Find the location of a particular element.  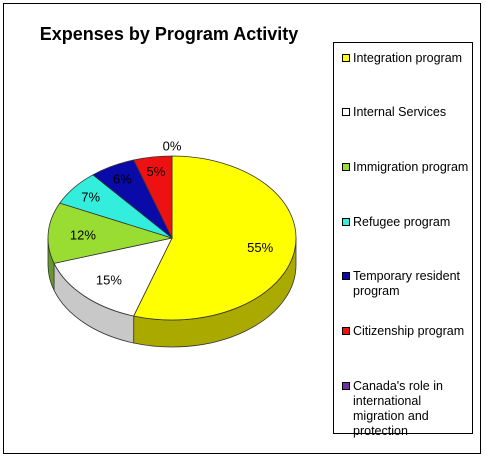

legend-label: Citizenship program is located at coordinates (409, 331).